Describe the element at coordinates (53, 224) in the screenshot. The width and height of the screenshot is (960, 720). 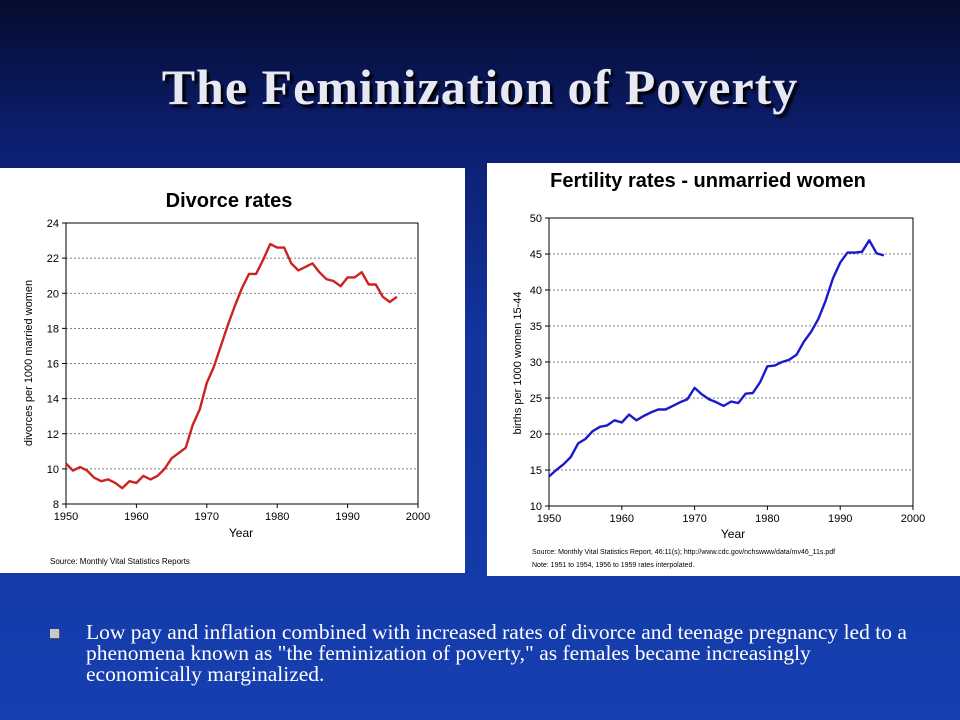
I see `divorce-y-tick-label: 24` at that location.